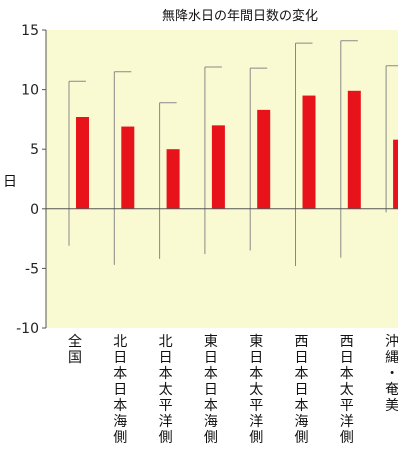 The width and height of the screenshot is (398, 452). What do you see at coordinates (347, 390) in the screenshot?
I see `category-label: 西日本太平洋側` at bounding box center [347, 390].